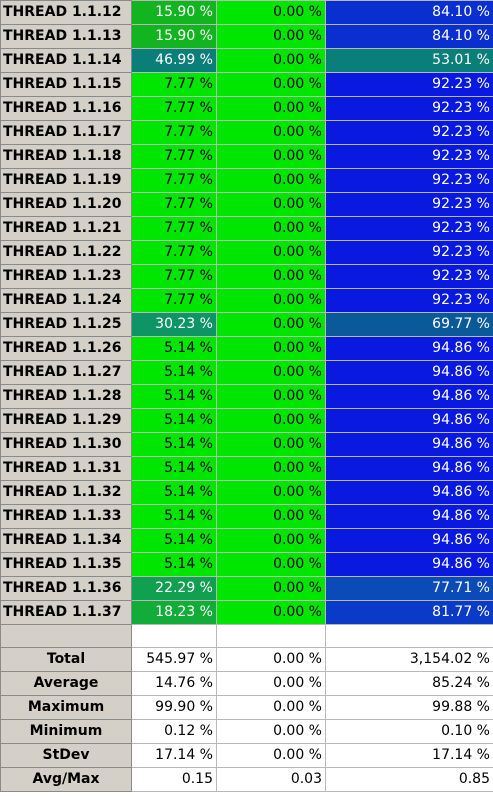 This screenshot has height=796, width=493. I want to click on summary-row: Maximum 99.90 % 0.00 % 99.88 %, so click(246, 707).